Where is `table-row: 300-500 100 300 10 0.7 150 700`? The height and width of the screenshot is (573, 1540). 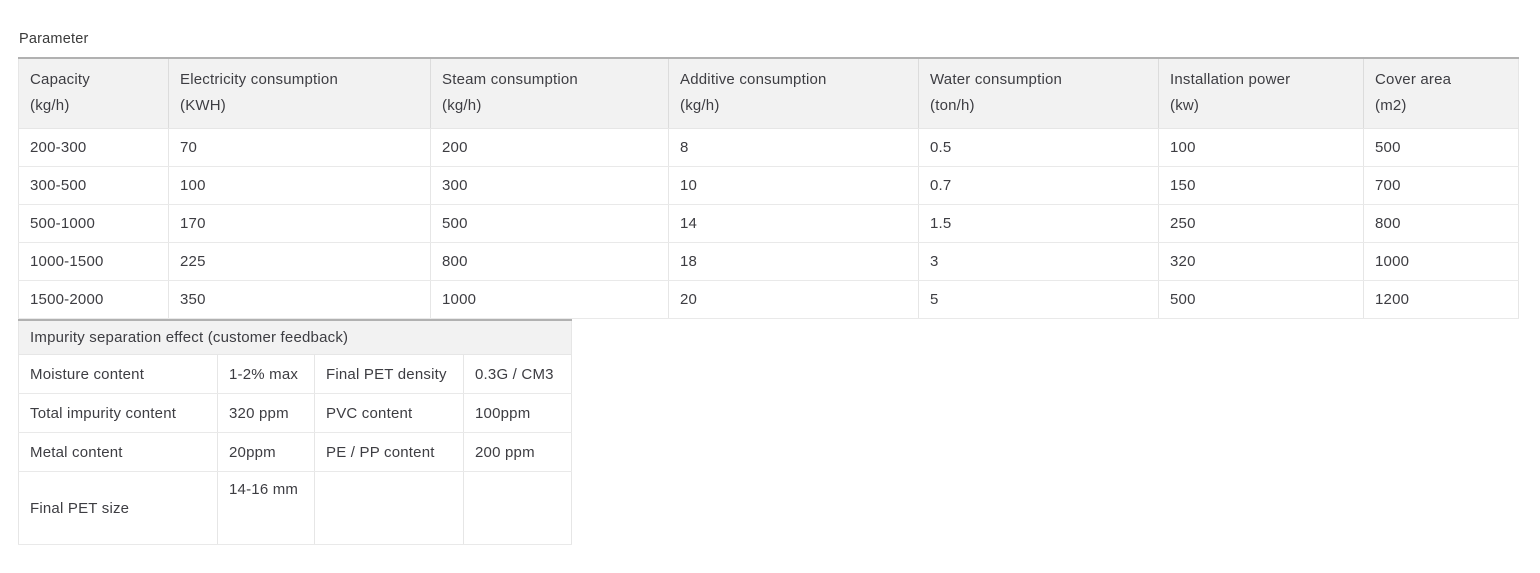 table-row: 300-500 100 300 10 0.7 150 700 is located at coordinates (768, 185).